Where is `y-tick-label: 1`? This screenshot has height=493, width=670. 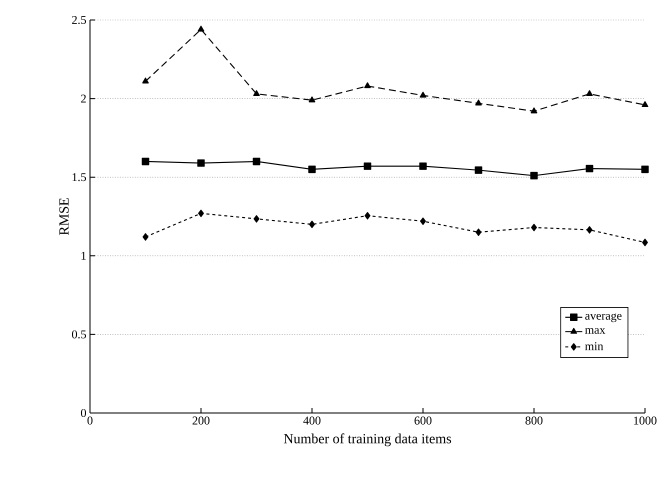 y-tick-label: 1 is located at coordinates (84, 256).